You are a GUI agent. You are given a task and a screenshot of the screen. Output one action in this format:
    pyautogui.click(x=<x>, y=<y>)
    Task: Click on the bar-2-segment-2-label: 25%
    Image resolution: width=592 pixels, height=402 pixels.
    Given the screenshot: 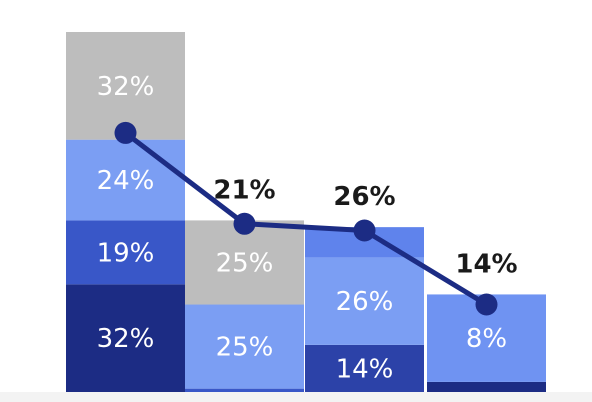 What is the action you would take?
    pyautogui.click(x=245, y=348)
    